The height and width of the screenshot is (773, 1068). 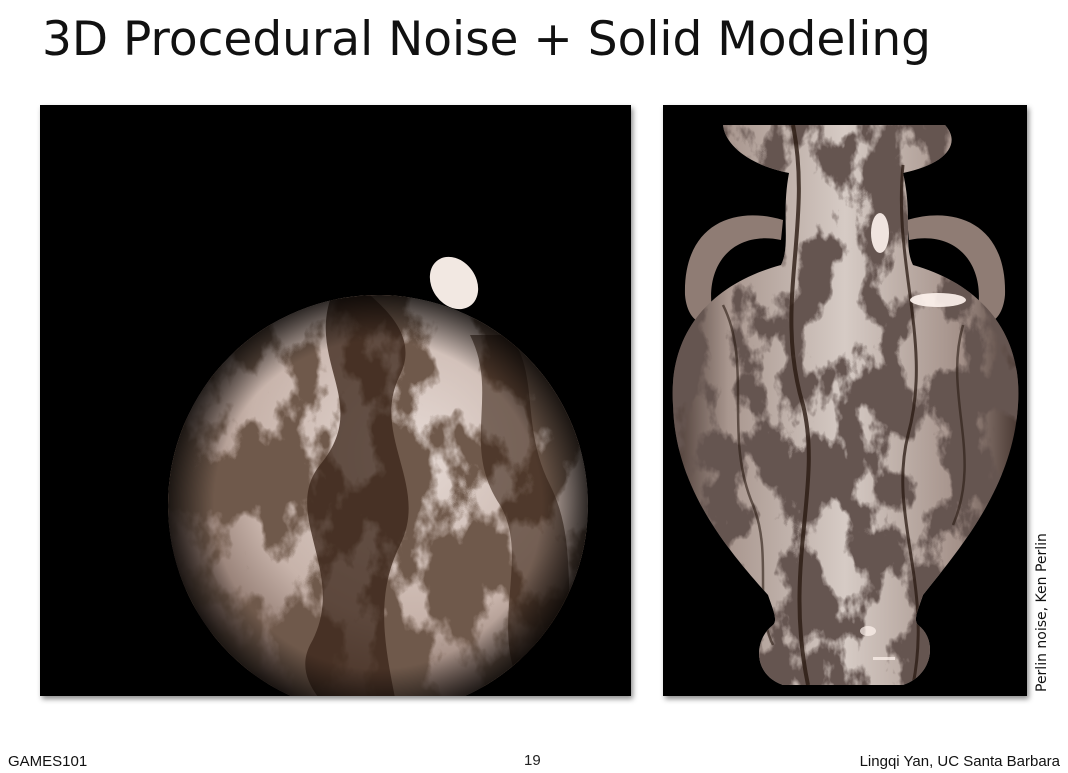 What do you see at coordinates (938, 300) in the screenshot?
I see `shoulder-highlight` at bounding box center [938, 300].